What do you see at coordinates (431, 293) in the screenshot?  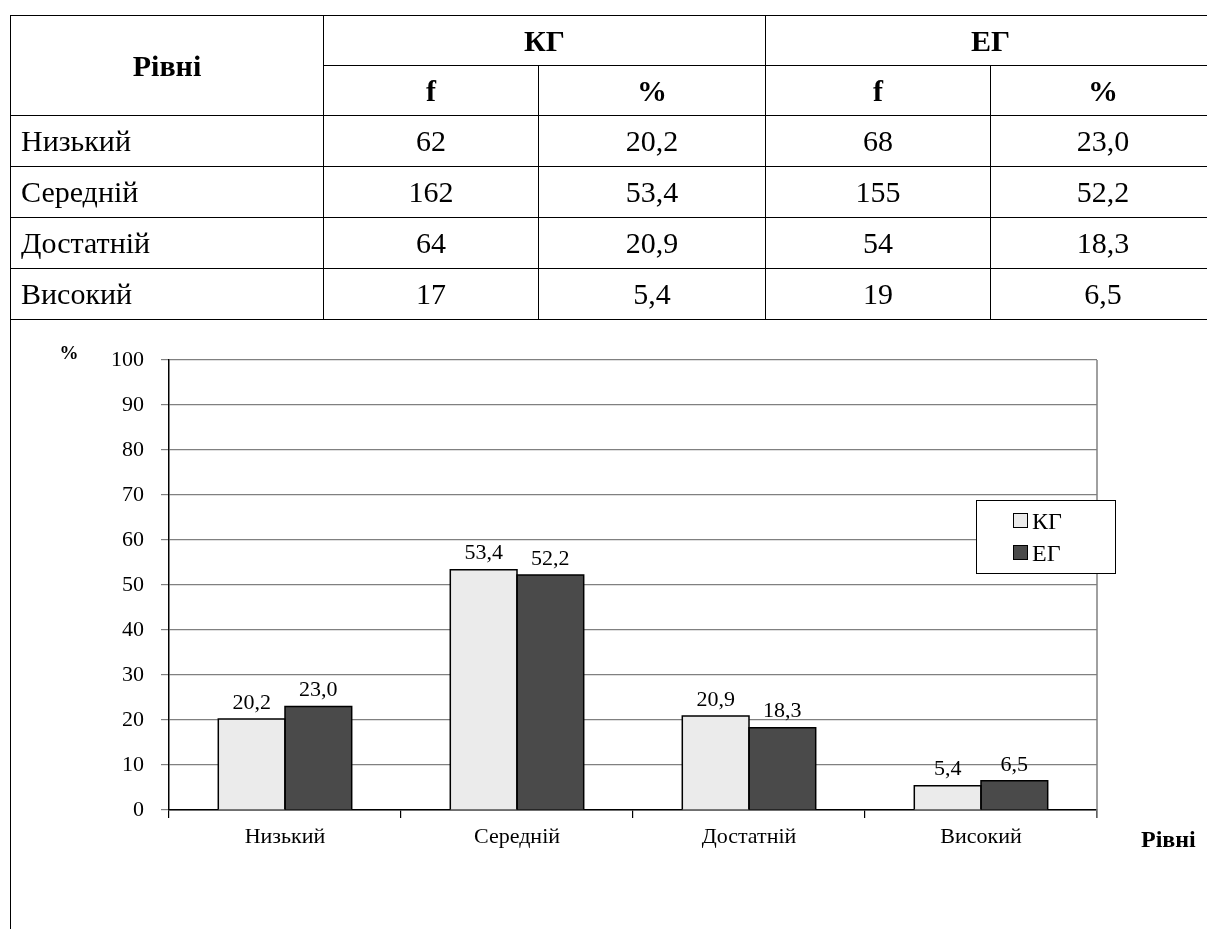 I see `data-label: 17` at bounding box center [431, 293].